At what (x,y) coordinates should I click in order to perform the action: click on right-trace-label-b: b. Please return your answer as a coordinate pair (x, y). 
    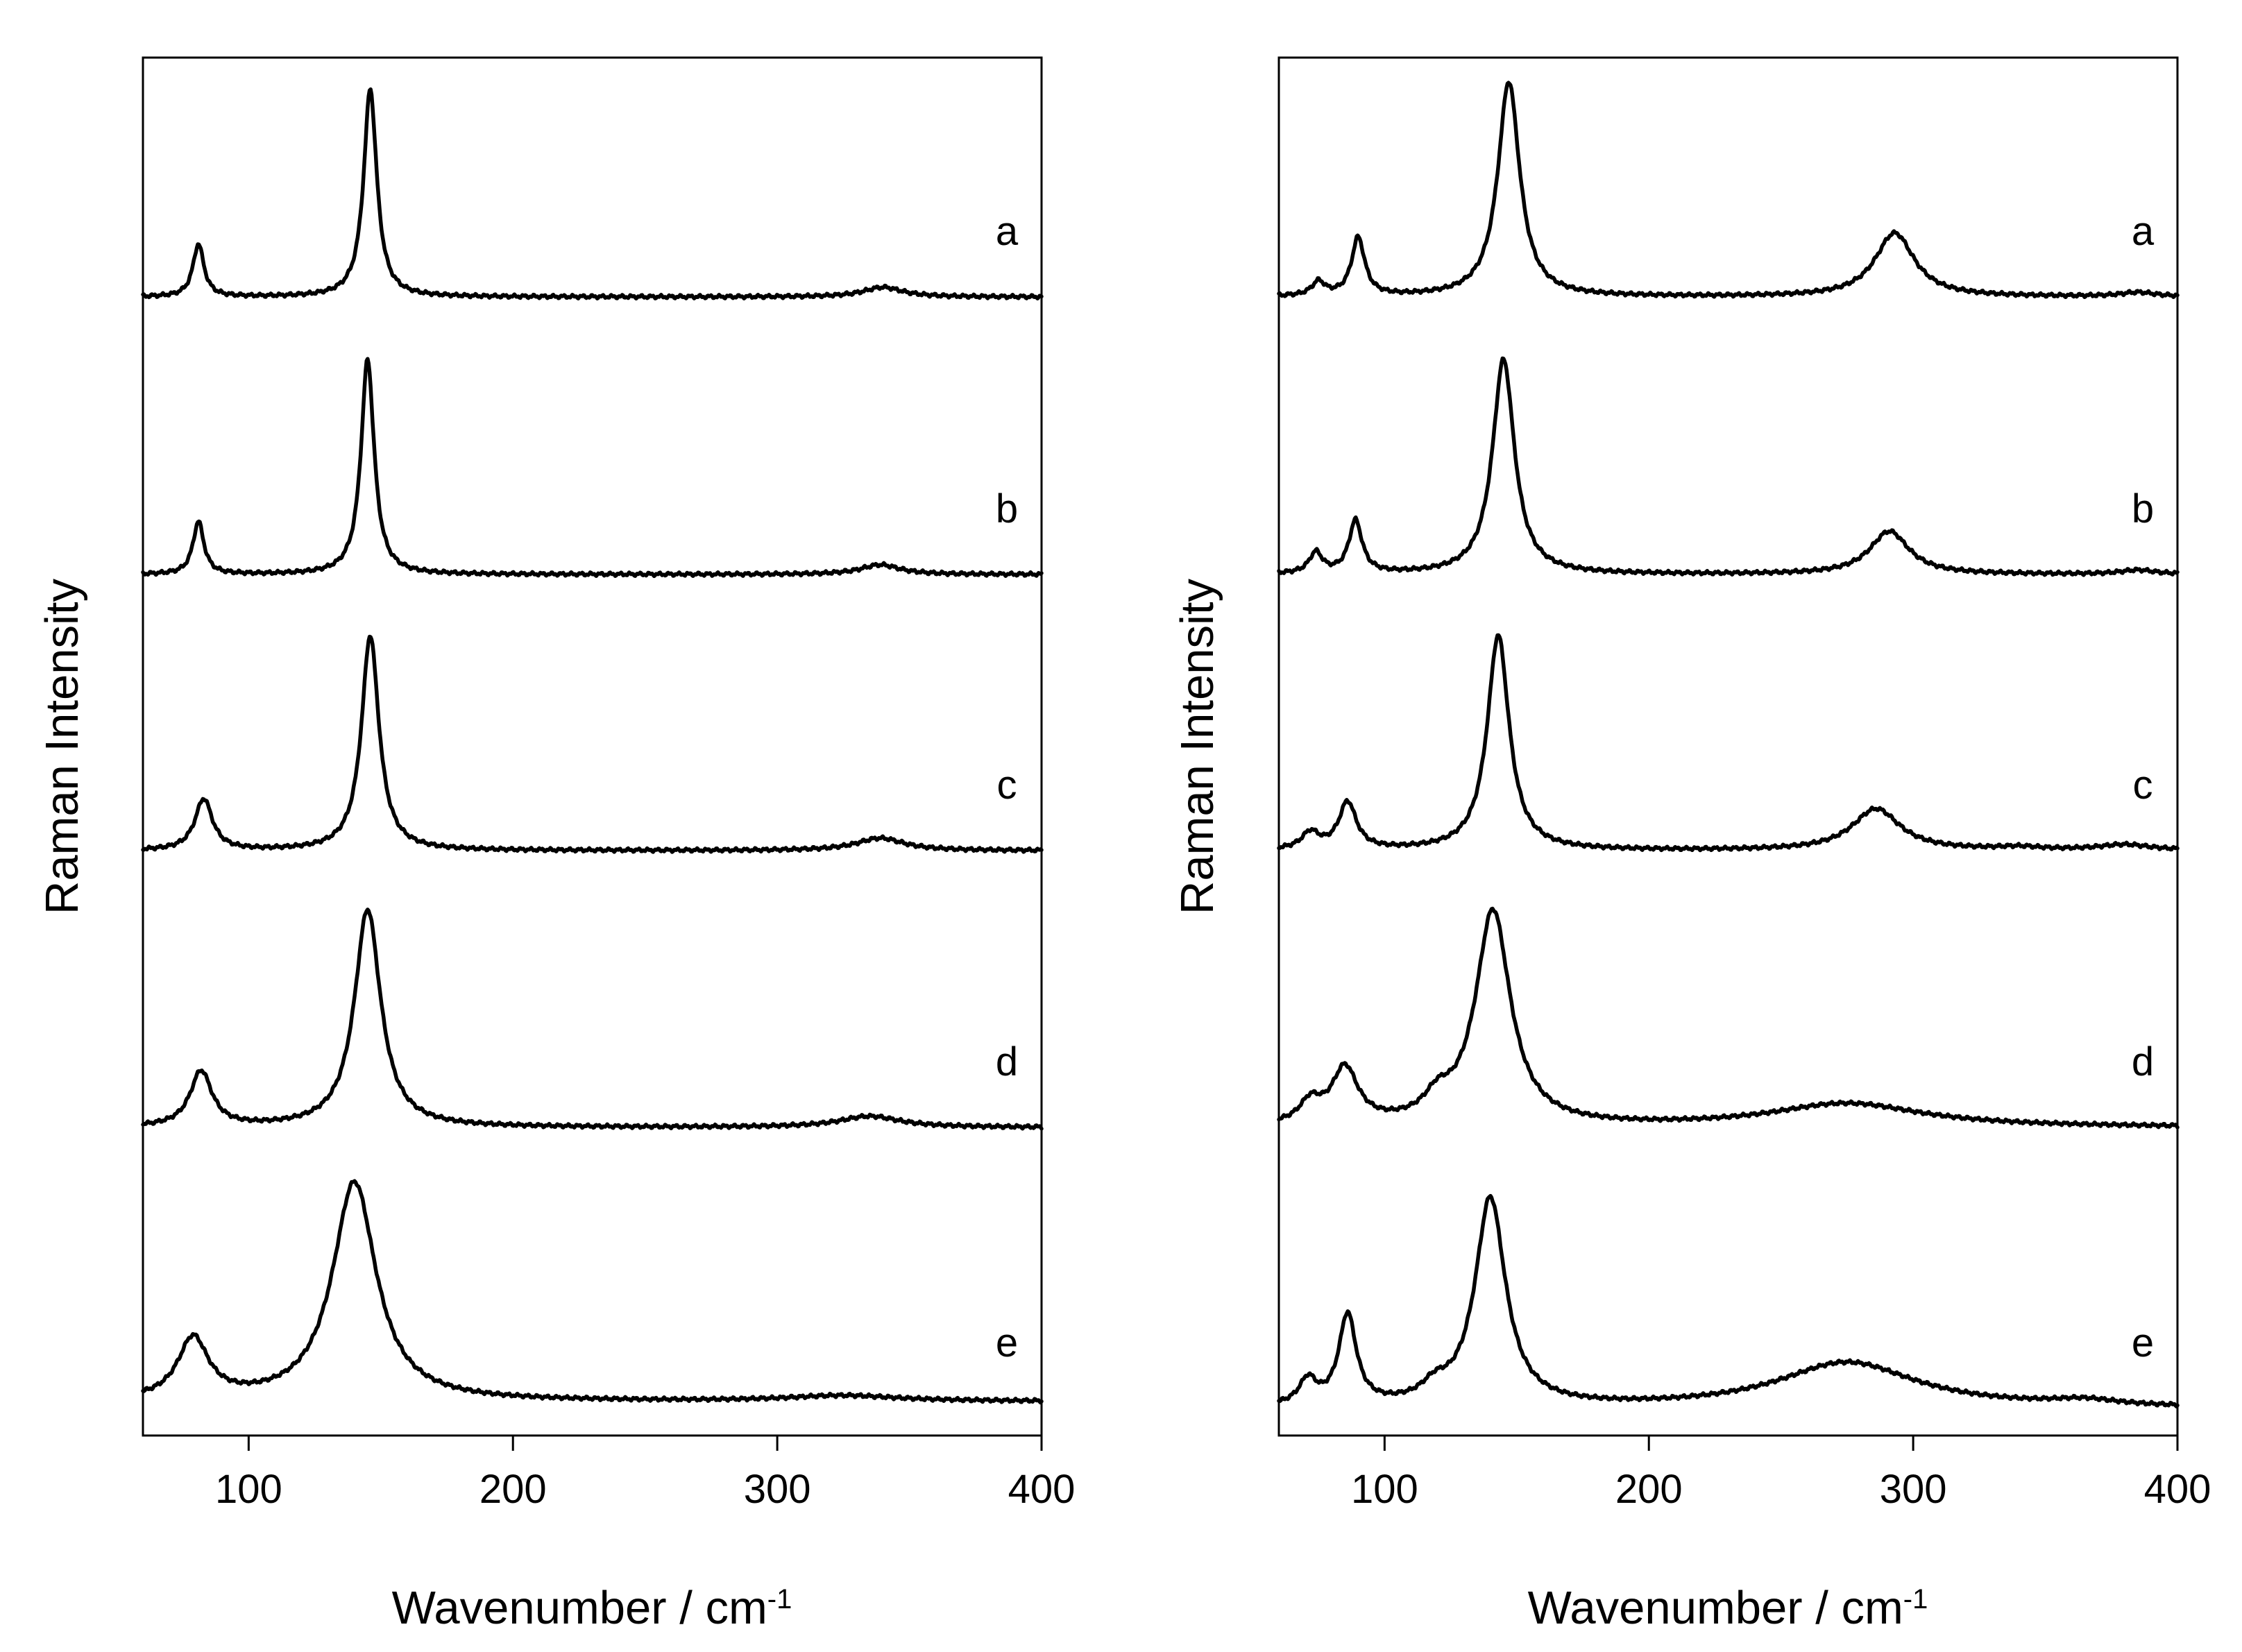
    Looking at the image, I should click on (2143, 508).